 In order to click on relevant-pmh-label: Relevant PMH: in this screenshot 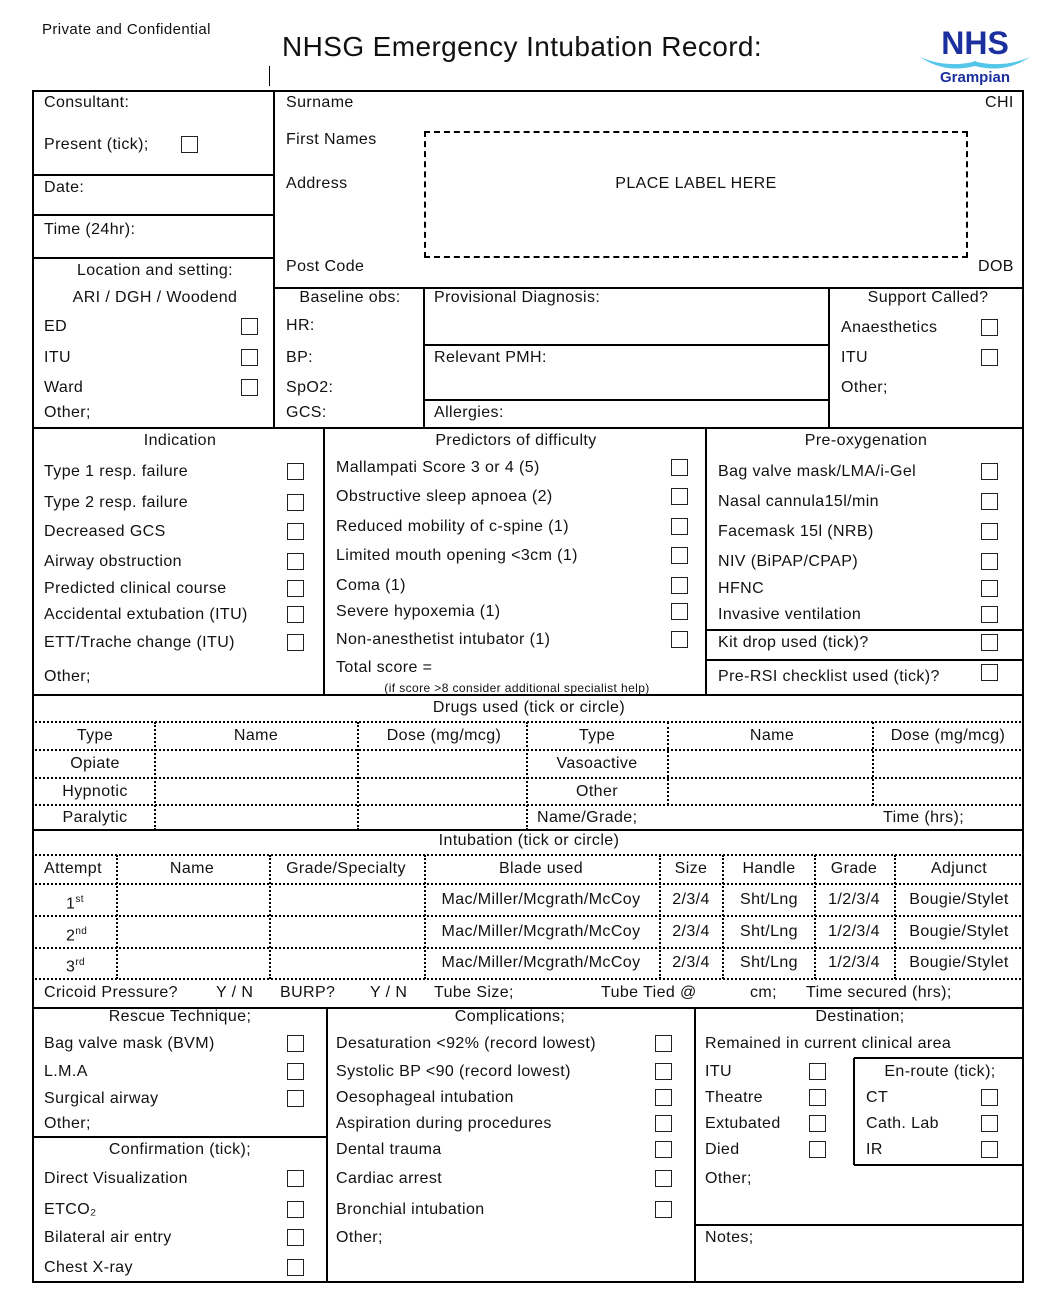, I will do `click(490, 357)`.